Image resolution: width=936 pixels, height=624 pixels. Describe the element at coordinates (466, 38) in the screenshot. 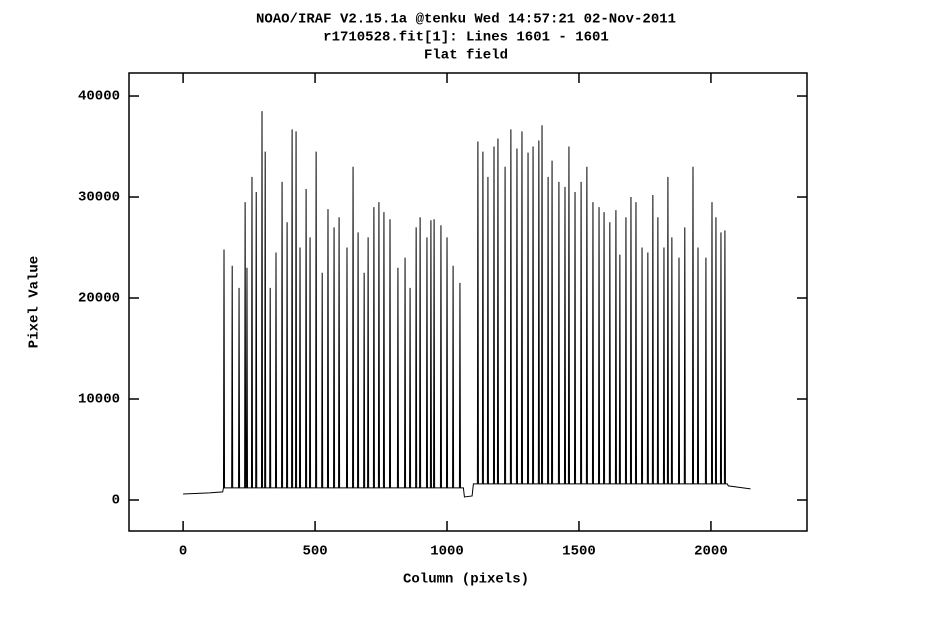

I see `chart-subtitle: r1710528.fit[1]: Lines 1601 - 1601` at that location.